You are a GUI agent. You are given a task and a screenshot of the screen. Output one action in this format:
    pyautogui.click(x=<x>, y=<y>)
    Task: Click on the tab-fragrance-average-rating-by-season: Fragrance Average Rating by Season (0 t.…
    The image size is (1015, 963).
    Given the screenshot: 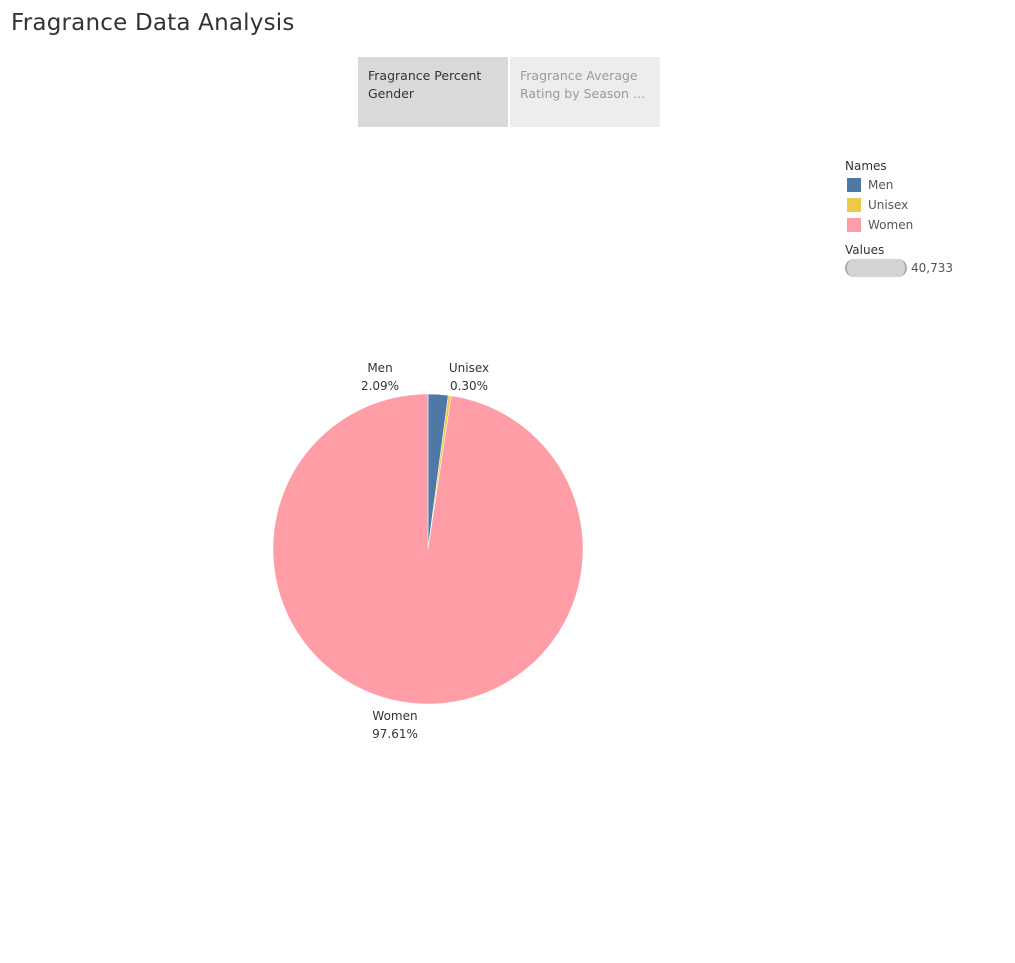 What is the action you would take?
    pyautogui.click(x=585, y=92)
    